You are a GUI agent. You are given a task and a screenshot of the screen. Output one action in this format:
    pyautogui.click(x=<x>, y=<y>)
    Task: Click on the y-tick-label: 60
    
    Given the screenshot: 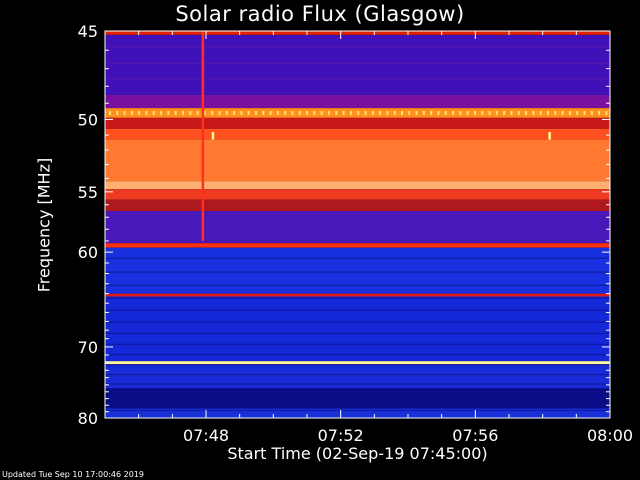 What is the action you would take?
    pyautogui.click(x=88, y=252)
    